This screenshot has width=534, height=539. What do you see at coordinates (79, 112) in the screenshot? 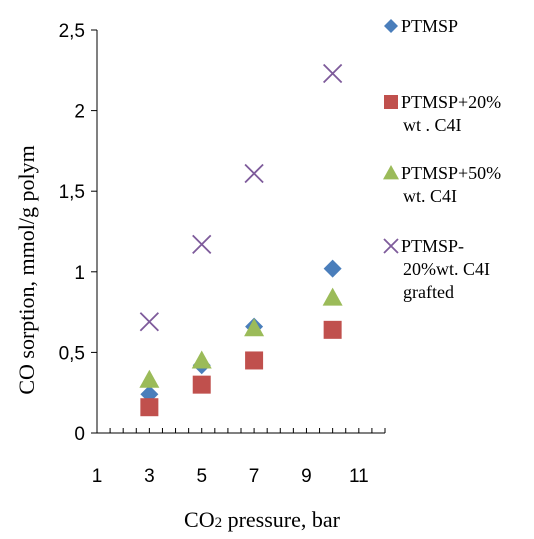
I see `y-tick-label: 2` at bounding box center [79, 112].